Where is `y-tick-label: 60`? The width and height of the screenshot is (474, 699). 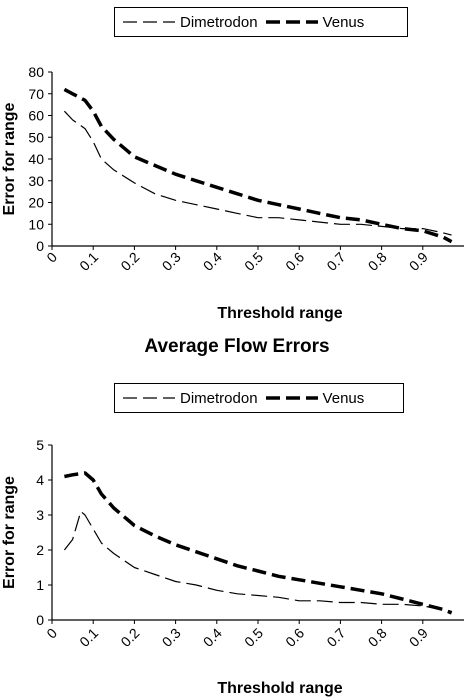 y-tick-label: 60 is located at coordinates (36, 116).